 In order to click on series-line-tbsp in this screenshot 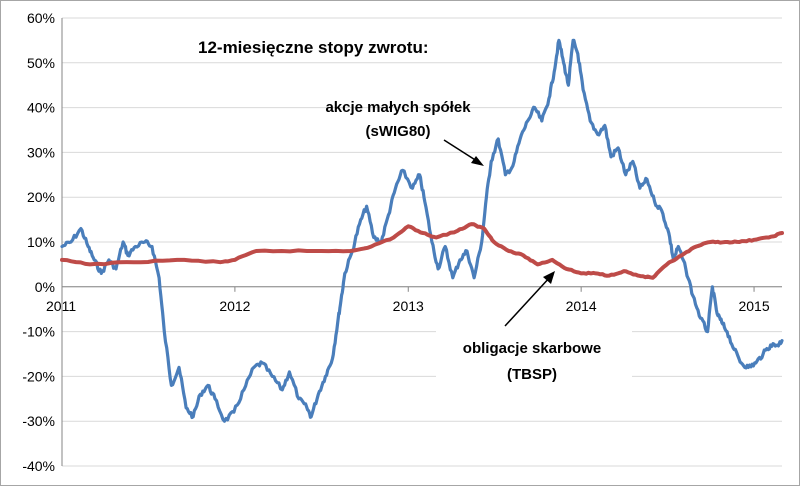, I will do `click(422, 251)`.